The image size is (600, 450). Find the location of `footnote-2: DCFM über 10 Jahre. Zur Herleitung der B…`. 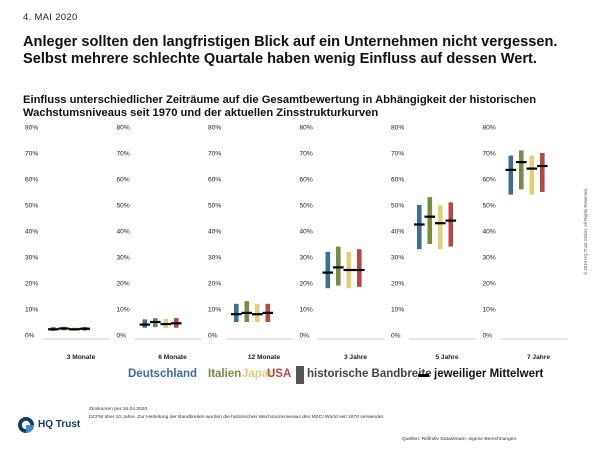

footnote-2: DCFM über 10 Jahre. Zur Herleitung der B… is located at coordinates (237, 417).